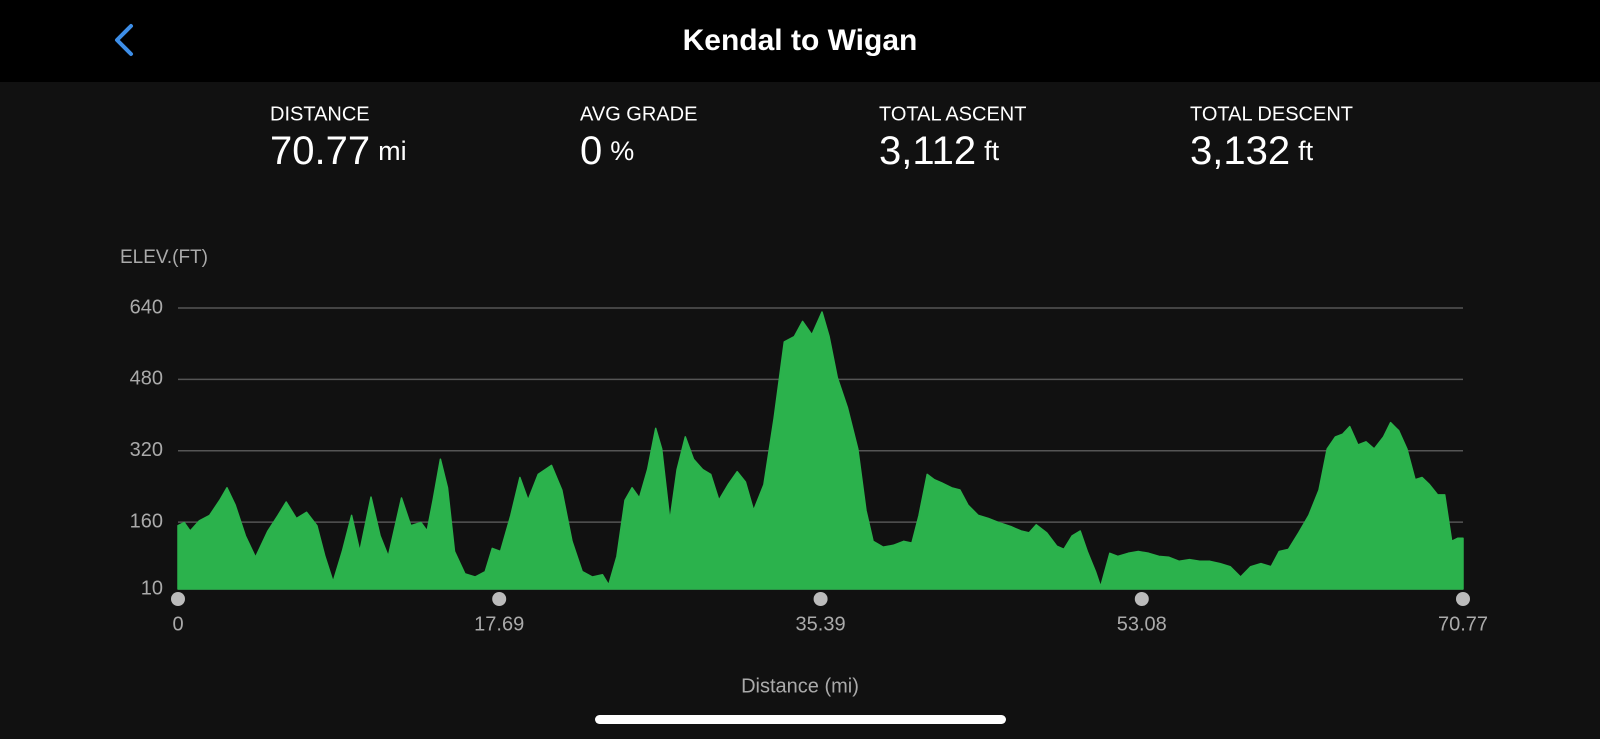 The image size is (1600, 739). I want to click on stat-value: 3,132 ft, so click(1252, 151).